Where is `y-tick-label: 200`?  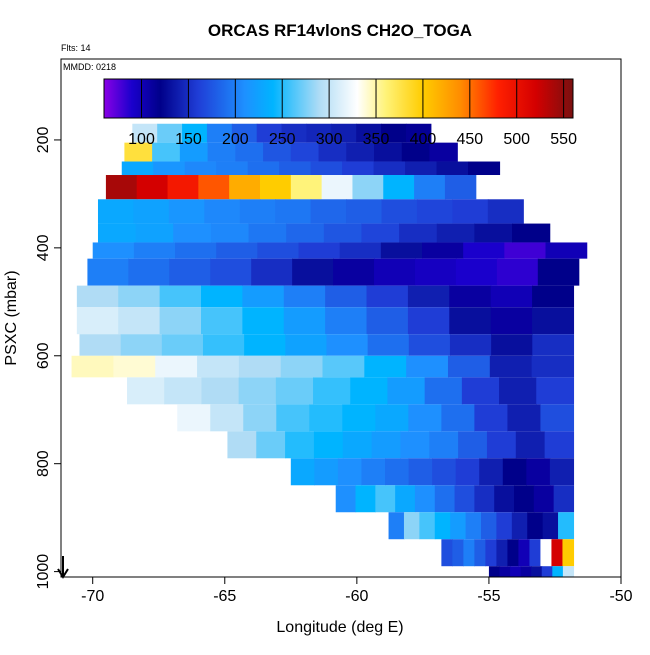 y-tick-label: 200 is located at coordinates (43, 139).